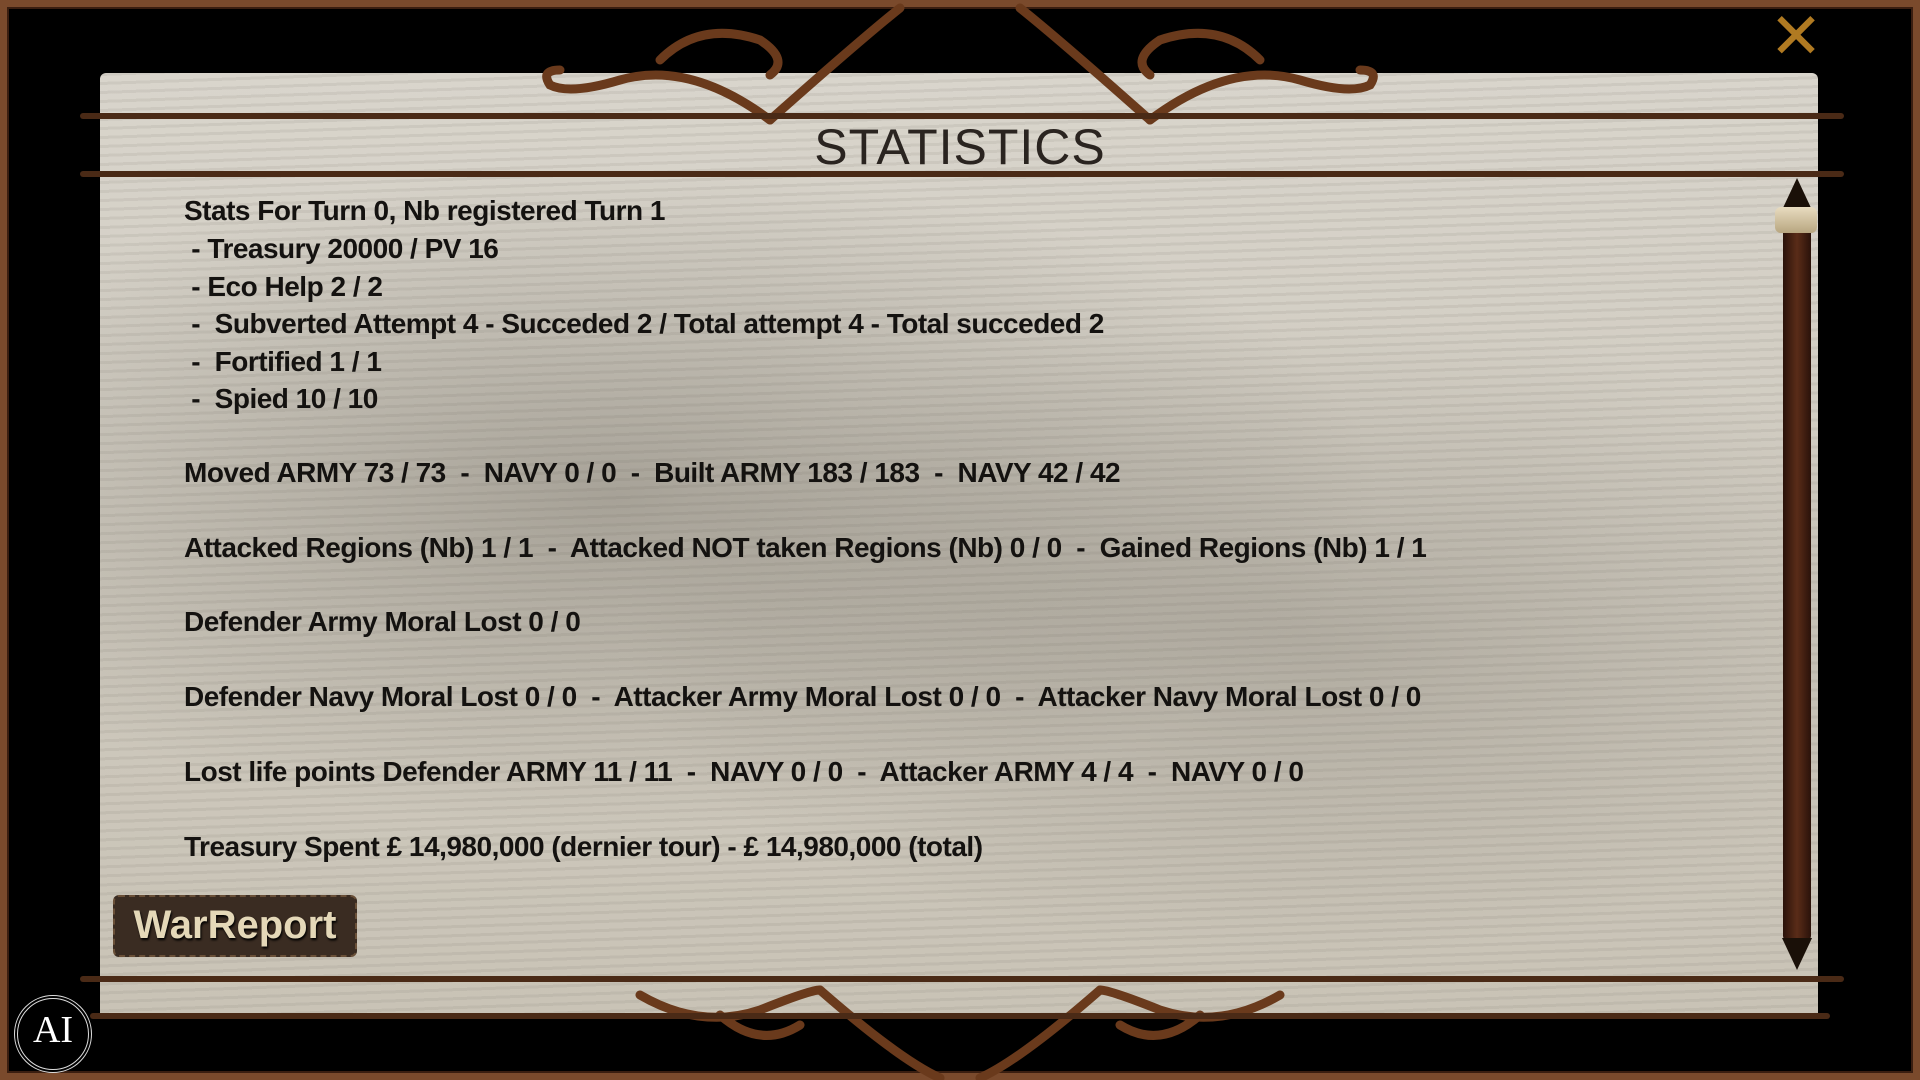 This screenshot has height=1080, width=1920. I want to click on divider-title, so click(962, 174).